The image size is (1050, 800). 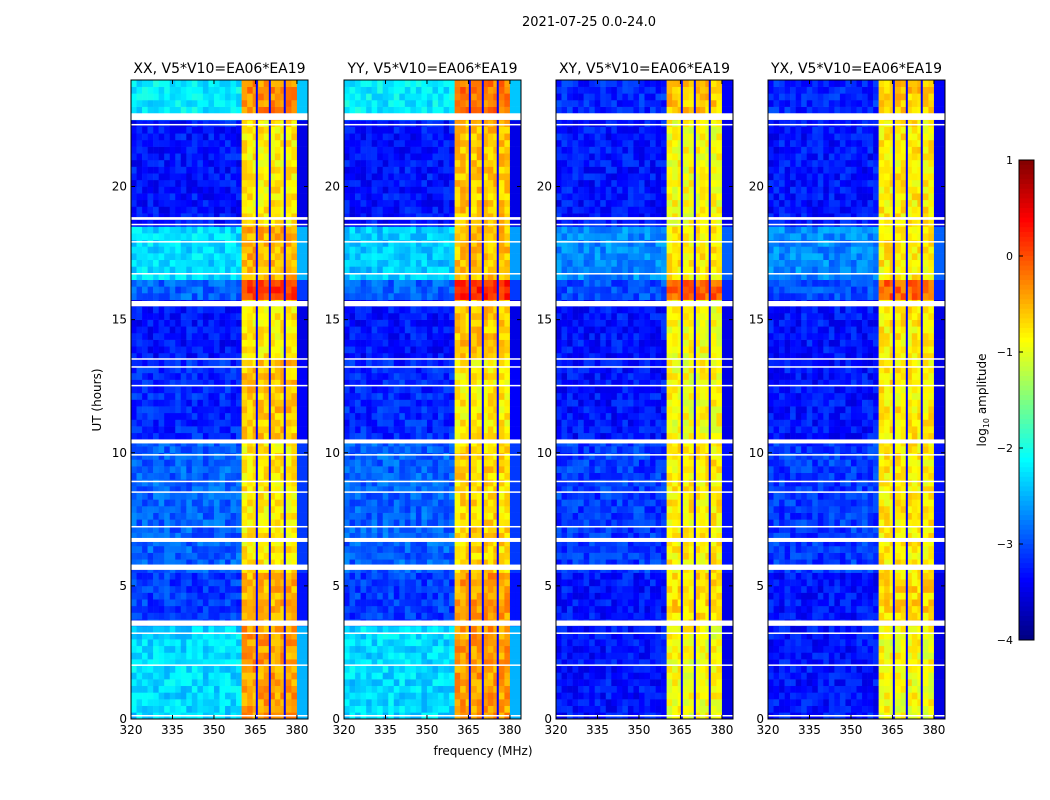 I want to click on y-tick-label: 5, so click(x=123, y=586).